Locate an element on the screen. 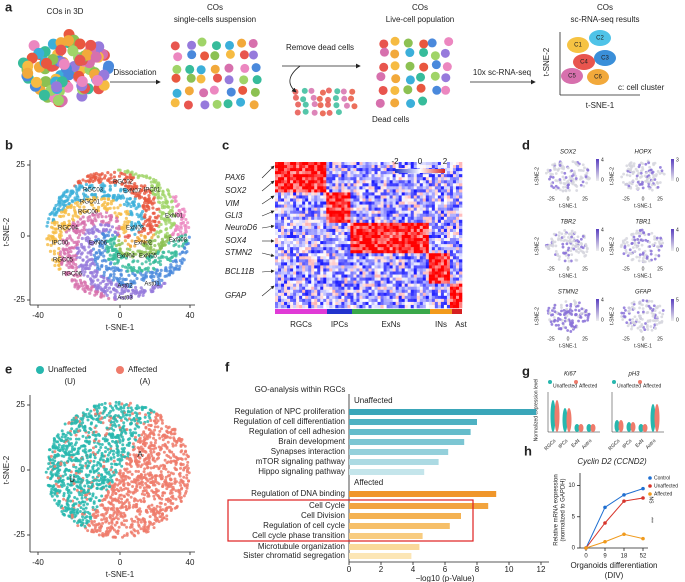 The height and width of the screenshot is (582, 685). gene-label: NeuroD6 is located at coordinates (241, 227).